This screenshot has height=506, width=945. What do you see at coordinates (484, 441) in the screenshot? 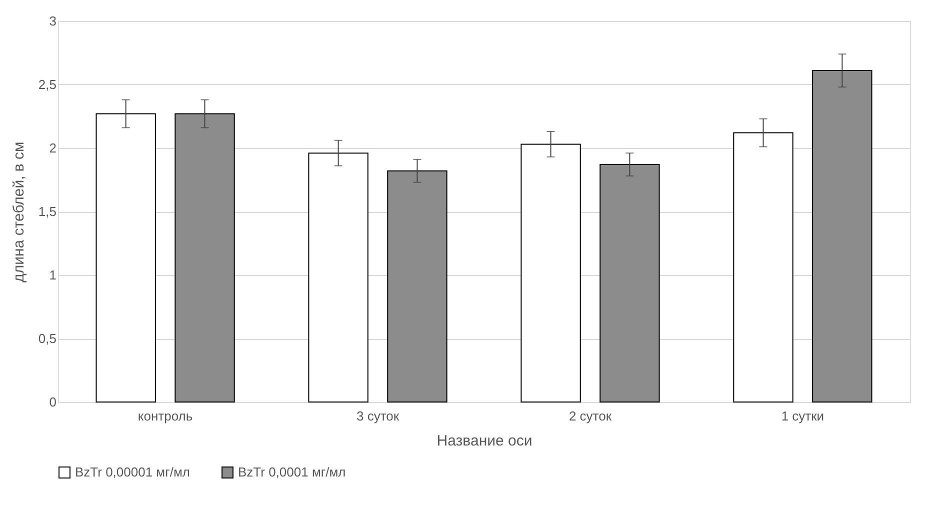
I see `x-axis-title: Название оси` at bounding box center [484, 441].